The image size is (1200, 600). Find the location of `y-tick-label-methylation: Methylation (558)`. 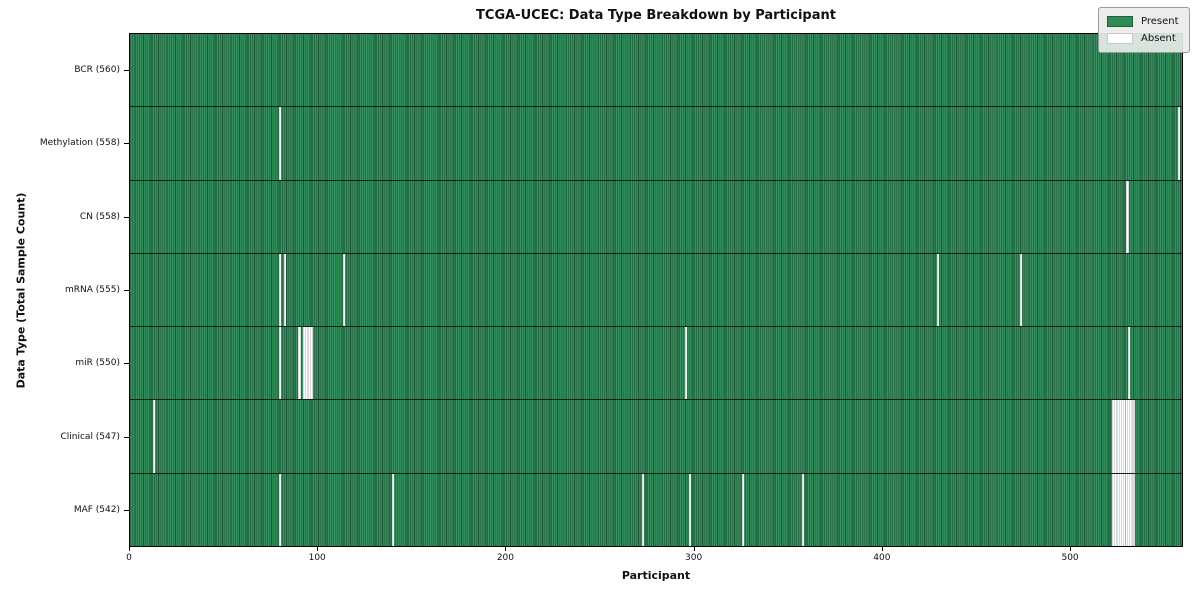

y-tick-label-methylation: Methylation (558) is located at coordinates (79, 143).